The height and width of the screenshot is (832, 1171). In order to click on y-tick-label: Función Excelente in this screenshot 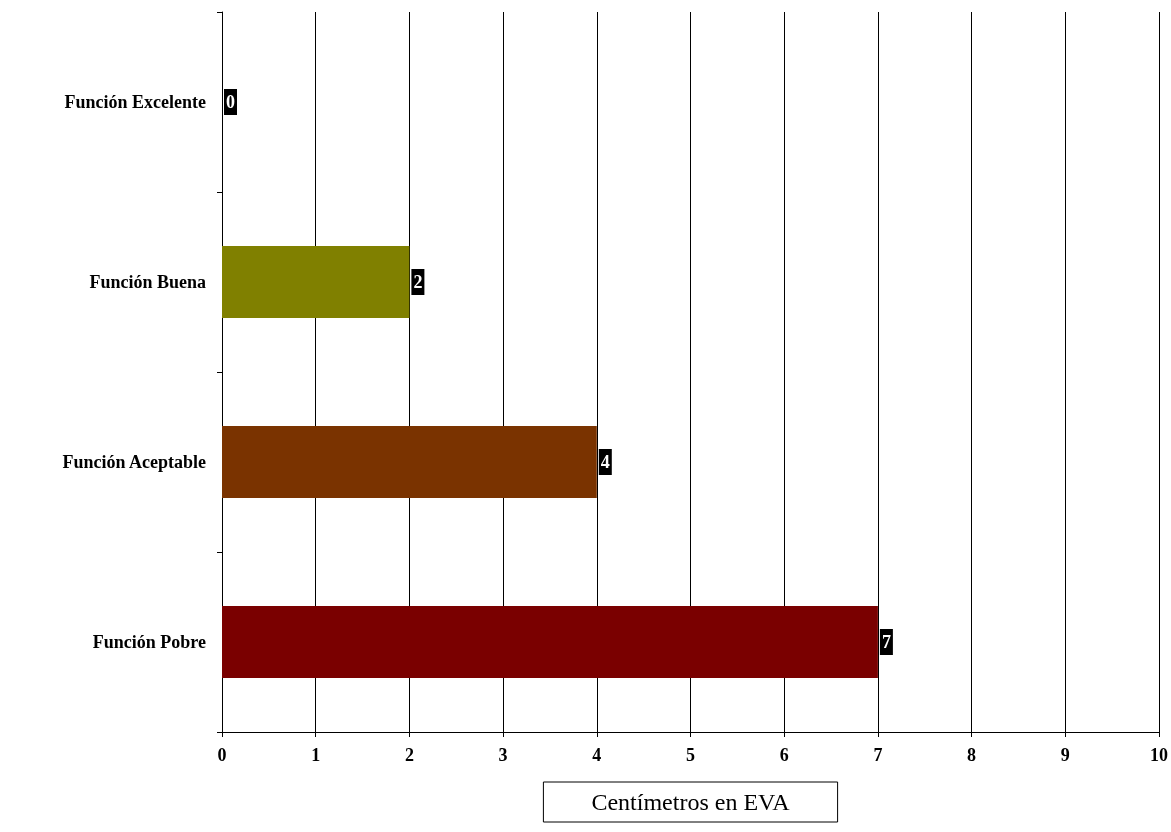, I will do `click(135, 102)`.